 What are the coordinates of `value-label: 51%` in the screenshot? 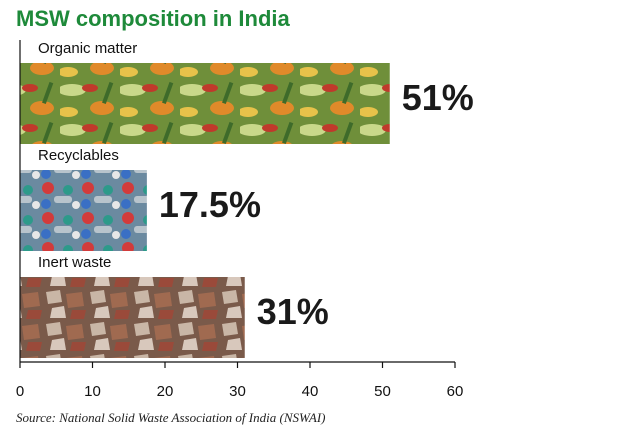 It's located at (438, 97).